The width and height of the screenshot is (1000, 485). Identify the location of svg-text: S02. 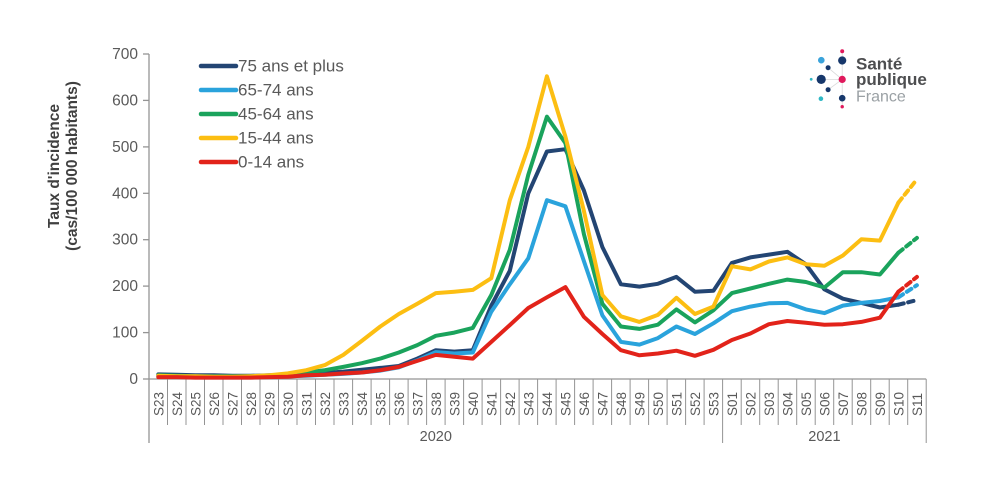
(750, 404).